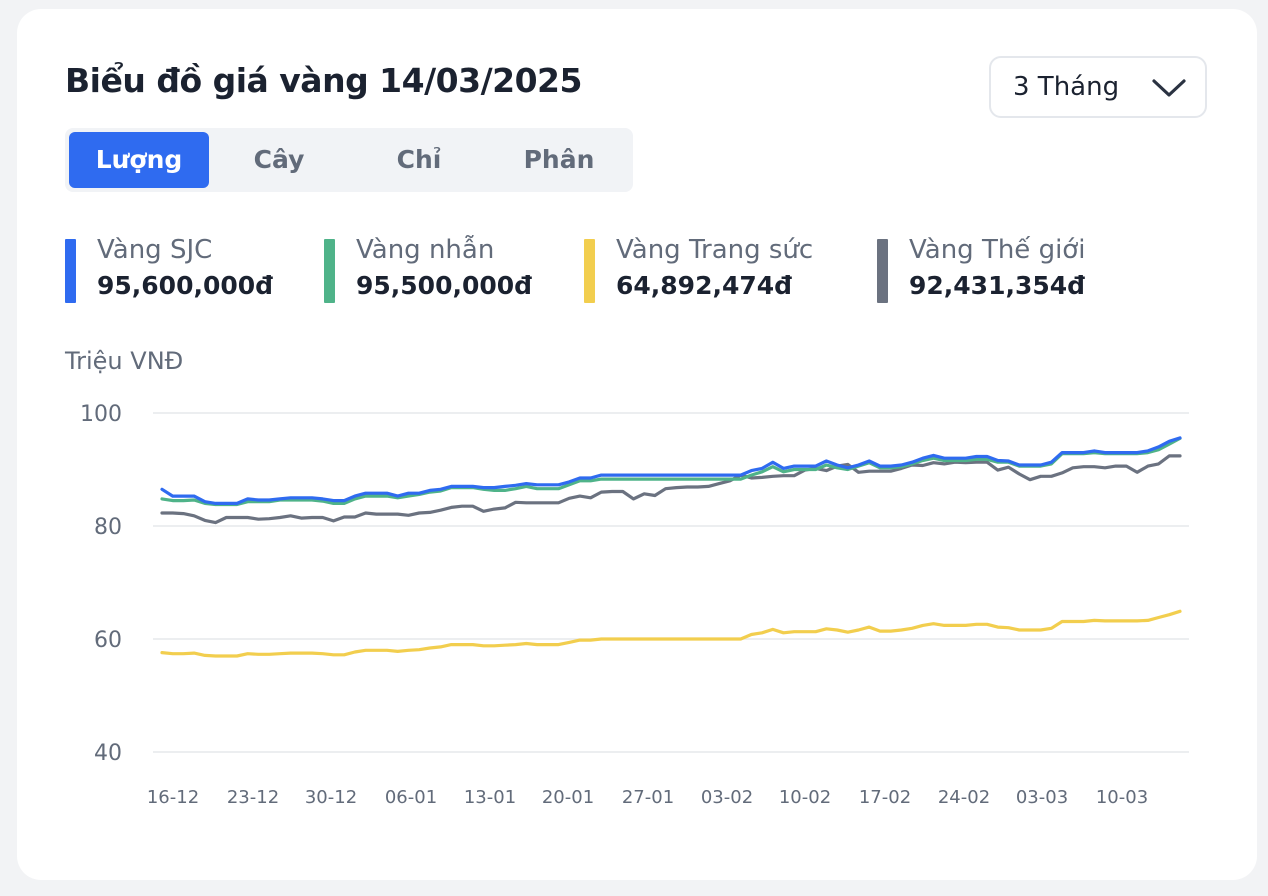  I want to click on time-range-select: 3 Tháng, so click(1098, 87).